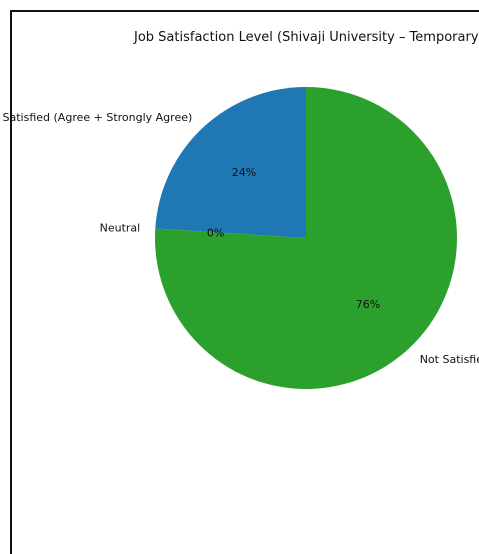 The width and height of the screenshot is (479, 554). I want to click on figure-border-left, so click(11, 282).